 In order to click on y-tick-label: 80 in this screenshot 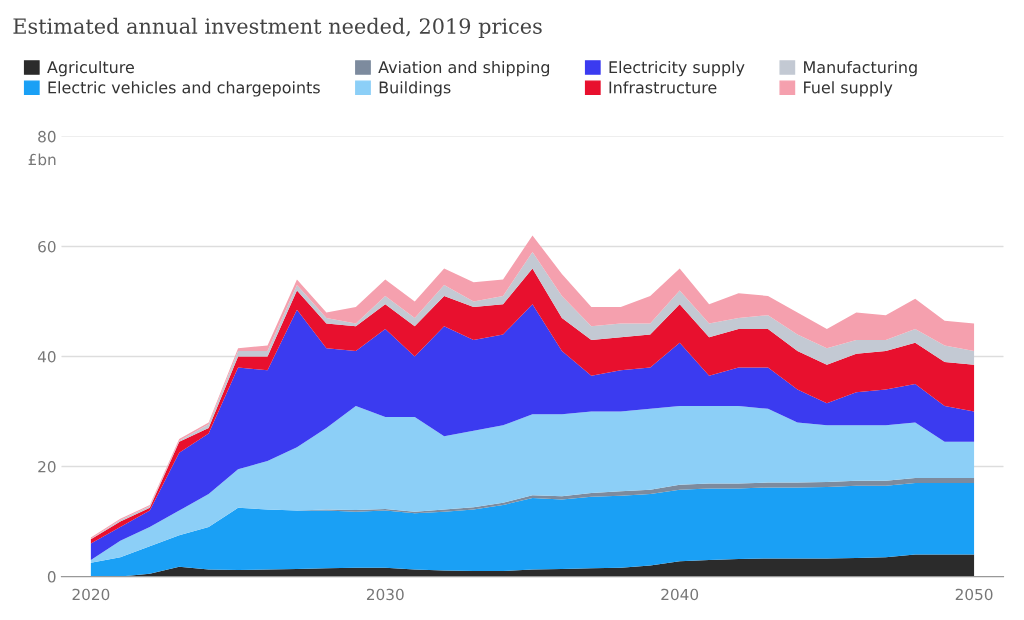, I will do `click(47, 136)`.